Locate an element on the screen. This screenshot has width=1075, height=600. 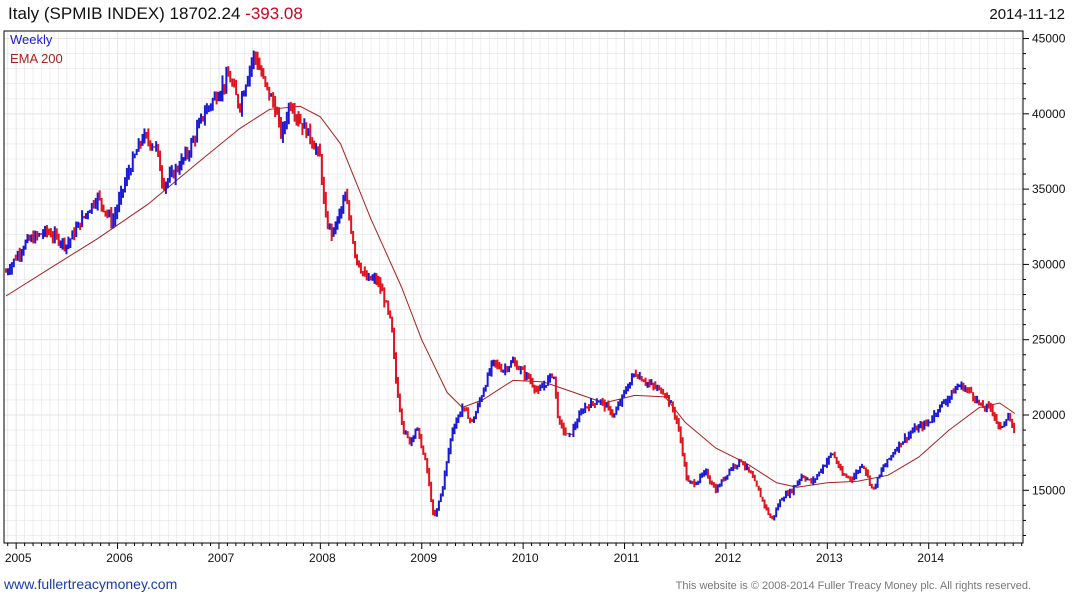
chart-date: 2014-11-12 is located at coordinates (1027, 14).